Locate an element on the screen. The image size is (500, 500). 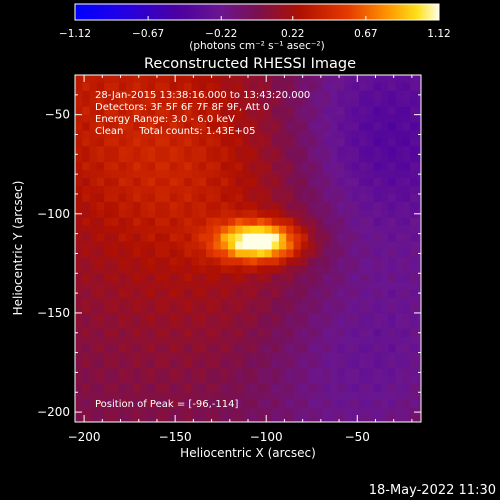
y-tick-label: −100 is located at coordinates (53, 214).